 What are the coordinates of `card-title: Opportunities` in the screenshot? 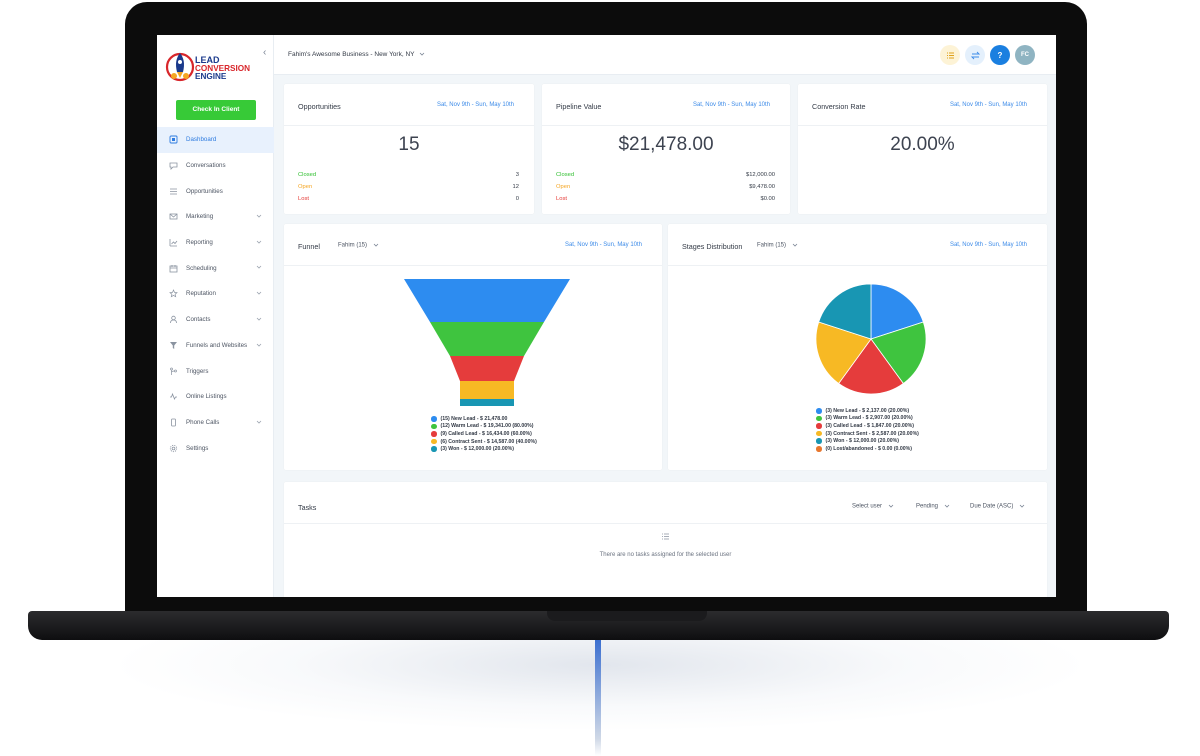 It's located at (319, 106).